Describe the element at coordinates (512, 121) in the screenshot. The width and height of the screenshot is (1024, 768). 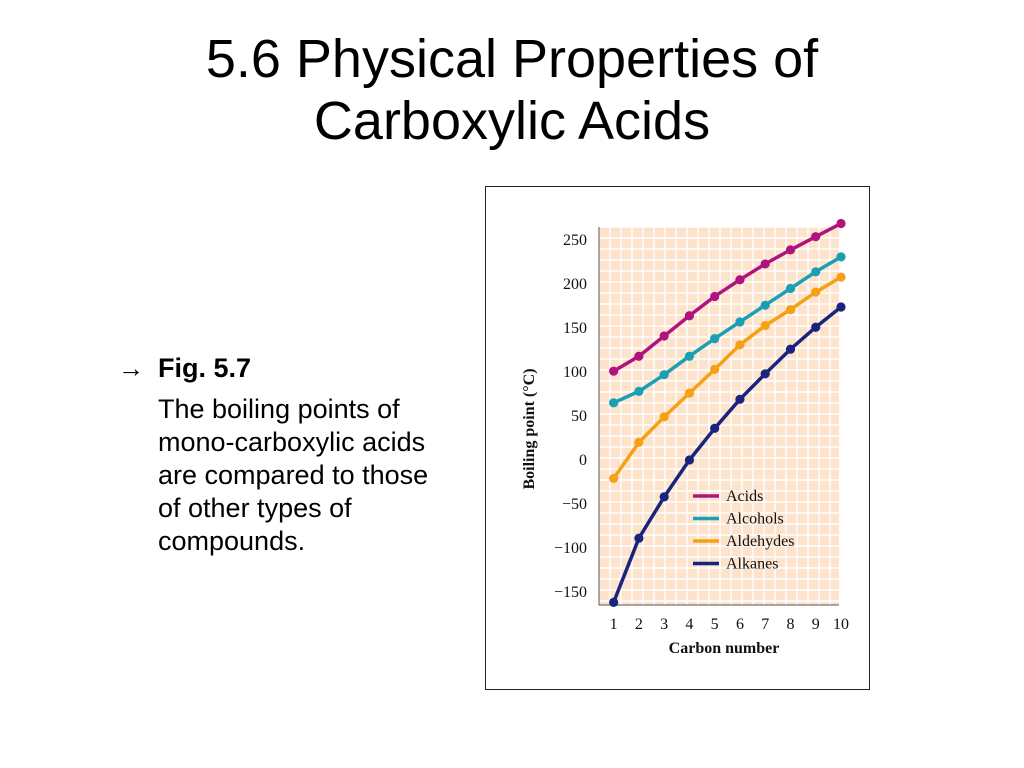
I see `slide-title-line-2: Carboxylic Acids` at that location.